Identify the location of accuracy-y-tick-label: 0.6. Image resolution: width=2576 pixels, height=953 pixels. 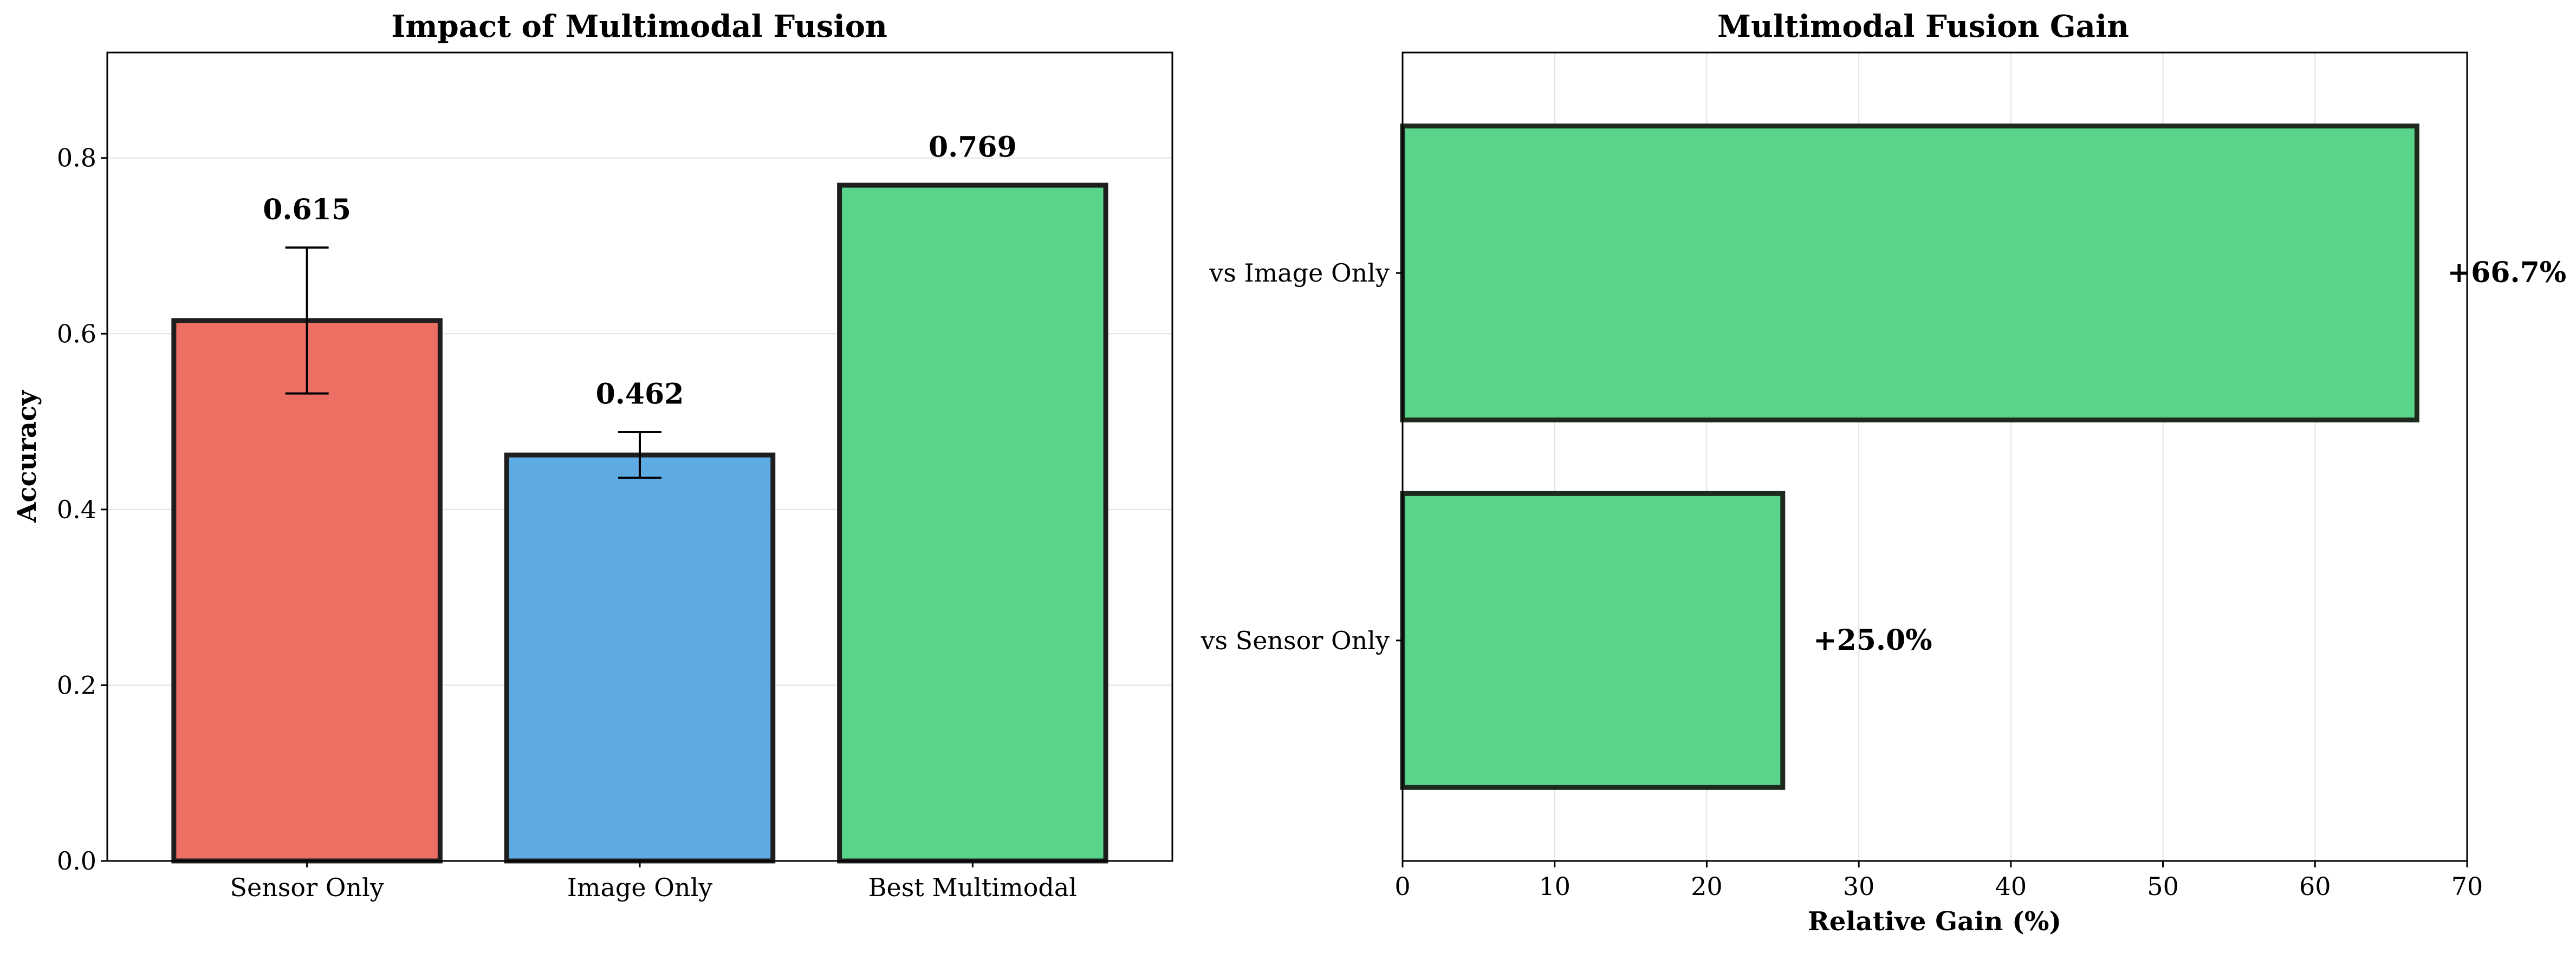
(76, 334).